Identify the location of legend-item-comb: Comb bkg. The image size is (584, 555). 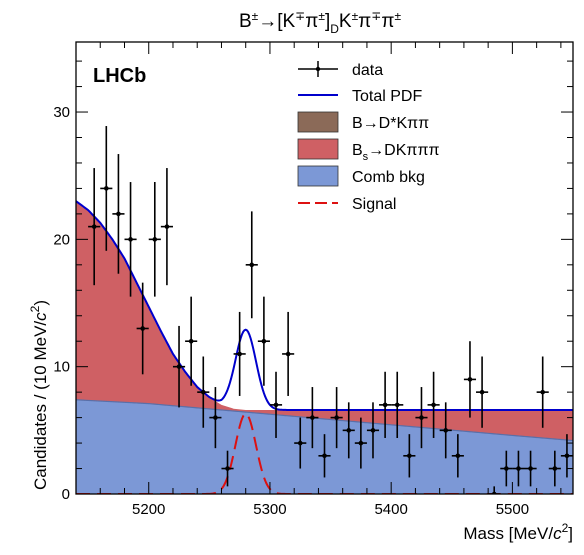
(361, 176).